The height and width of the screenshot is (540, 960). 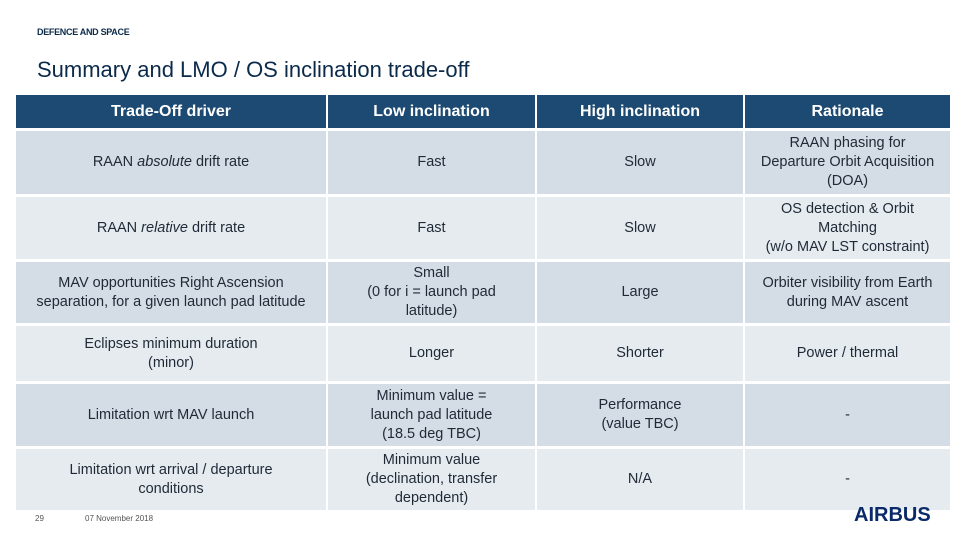 I want to click on cell-line: RAAN relative drift rate, so click(x=171, y=228).